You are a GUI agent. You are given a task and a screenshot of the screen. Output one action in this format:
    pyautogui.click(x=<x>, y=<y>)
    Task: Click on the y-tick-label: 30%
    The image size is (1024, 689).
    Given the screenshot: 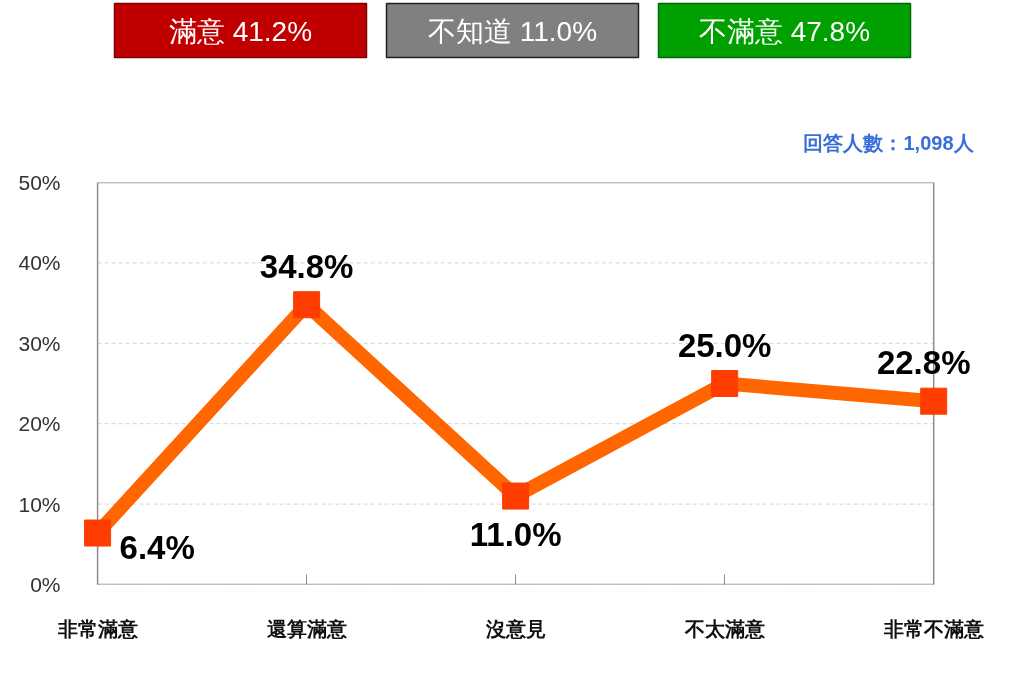 What is the action you would take?
    pyautogui.click(x=39, y=343)
    